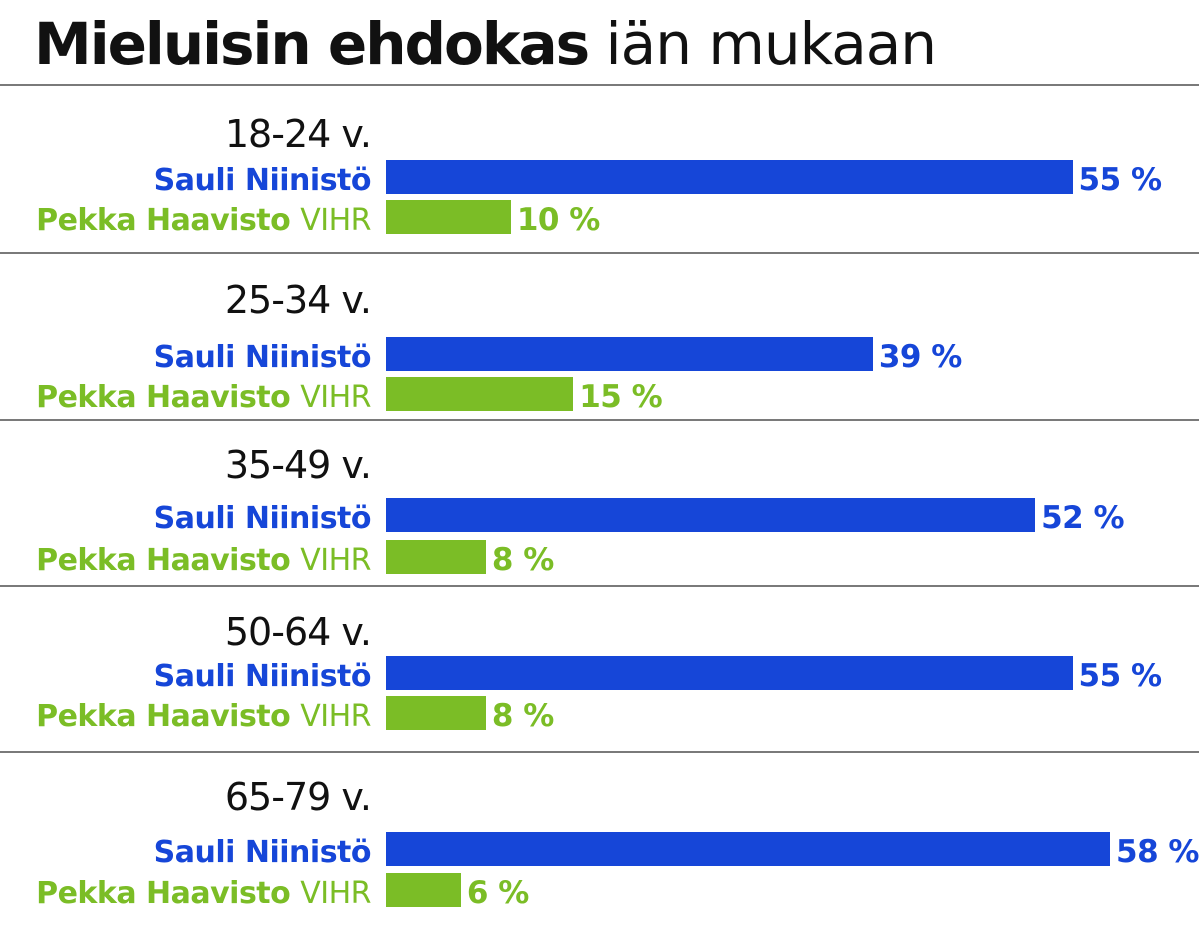 The image size is (1199, 950). Describe the element at coordinates (298, 465) in the screenshot. I see `age-group-label: 35-49 v.` at that location.